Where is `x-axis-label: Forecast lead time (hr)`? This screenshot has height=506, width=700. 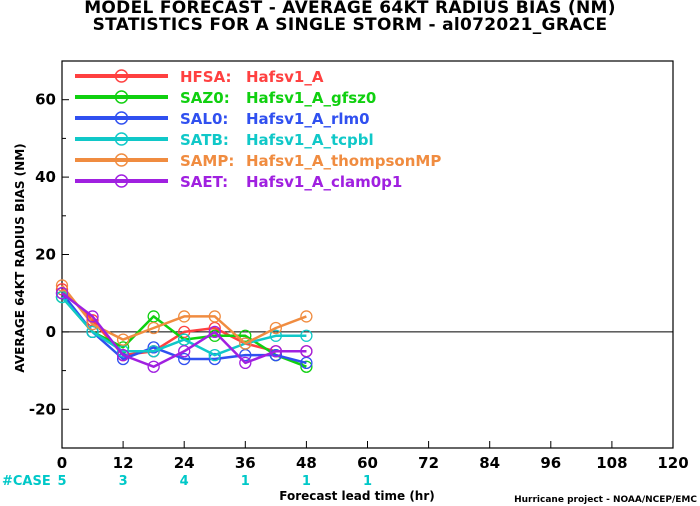
x-axis-label: Forecast lead time (hr) is located at coordinates (357, 496).